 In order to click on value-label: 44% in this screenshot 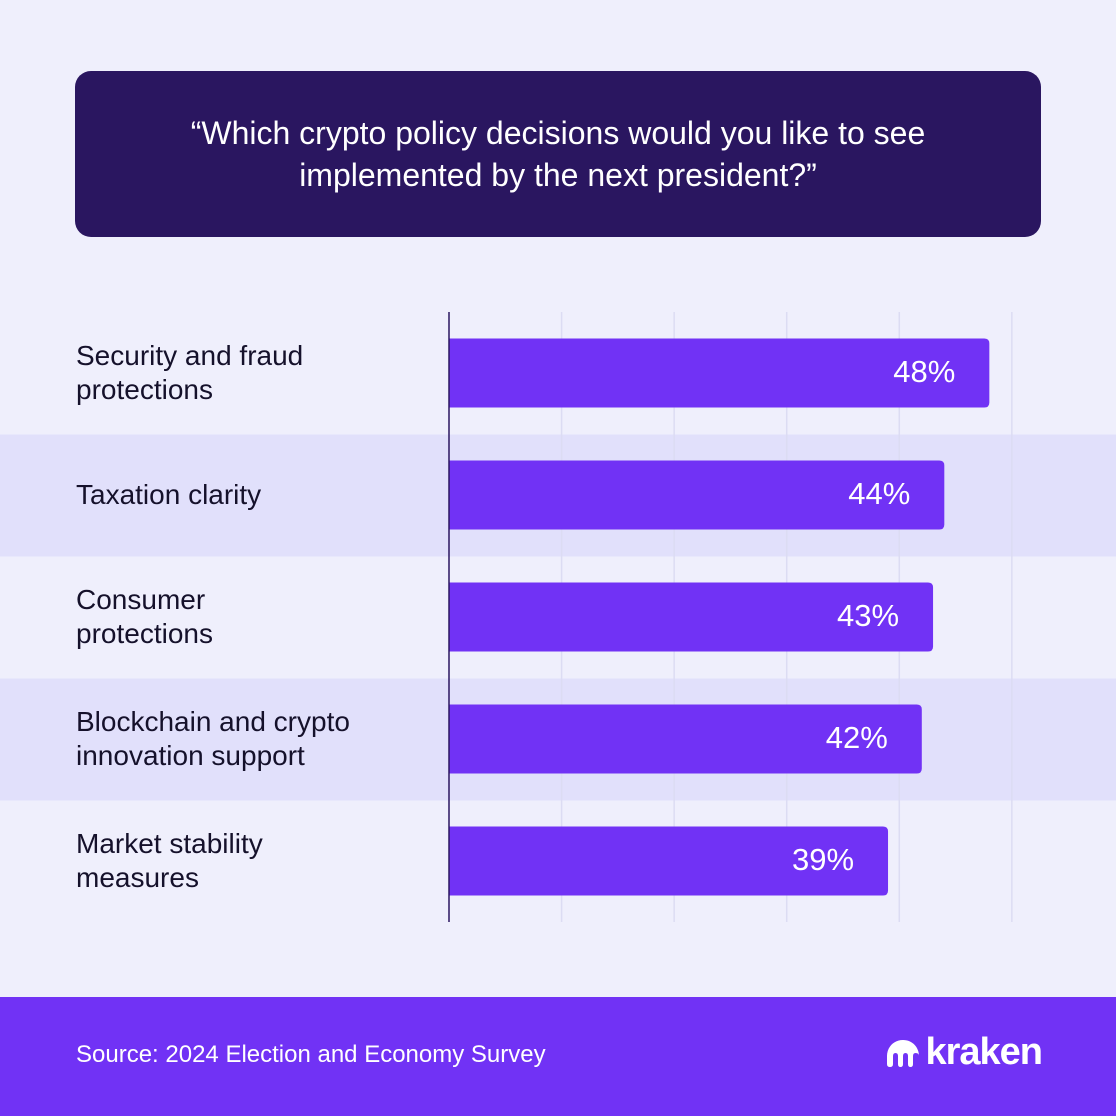, I will do `click(879, 493)`.